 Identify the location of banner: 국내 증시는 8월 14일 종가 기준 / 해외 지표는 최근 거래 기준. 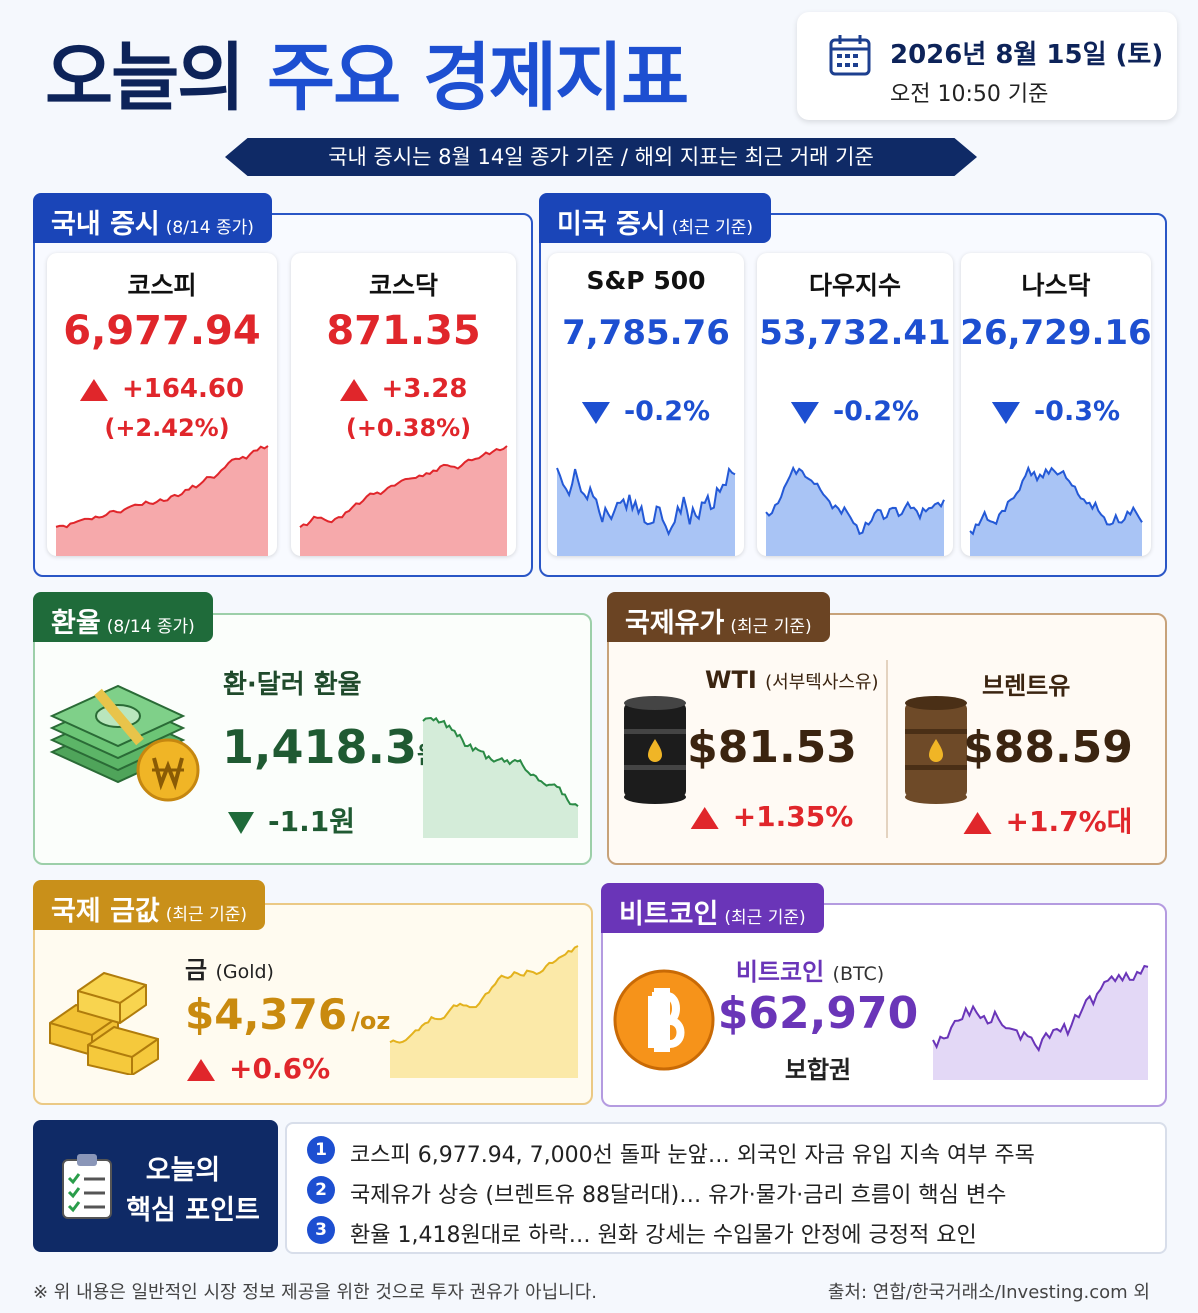
(601, 157).